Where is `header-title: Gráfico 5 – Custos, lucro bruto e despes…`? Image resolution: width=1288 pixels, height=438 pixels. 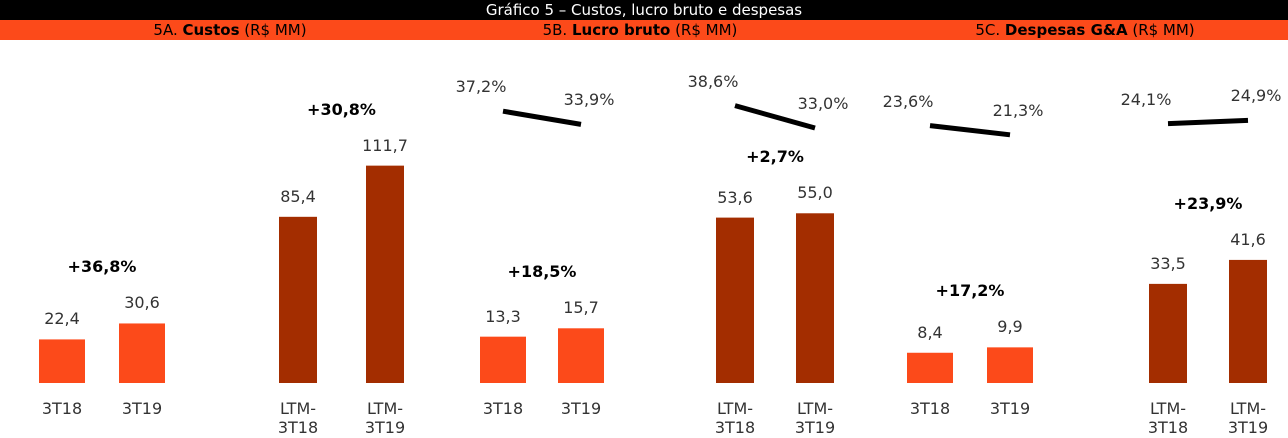
header-title: Gráfico 5 – Custos, lucro bruto e despes… is located at coordinates (644, 10).